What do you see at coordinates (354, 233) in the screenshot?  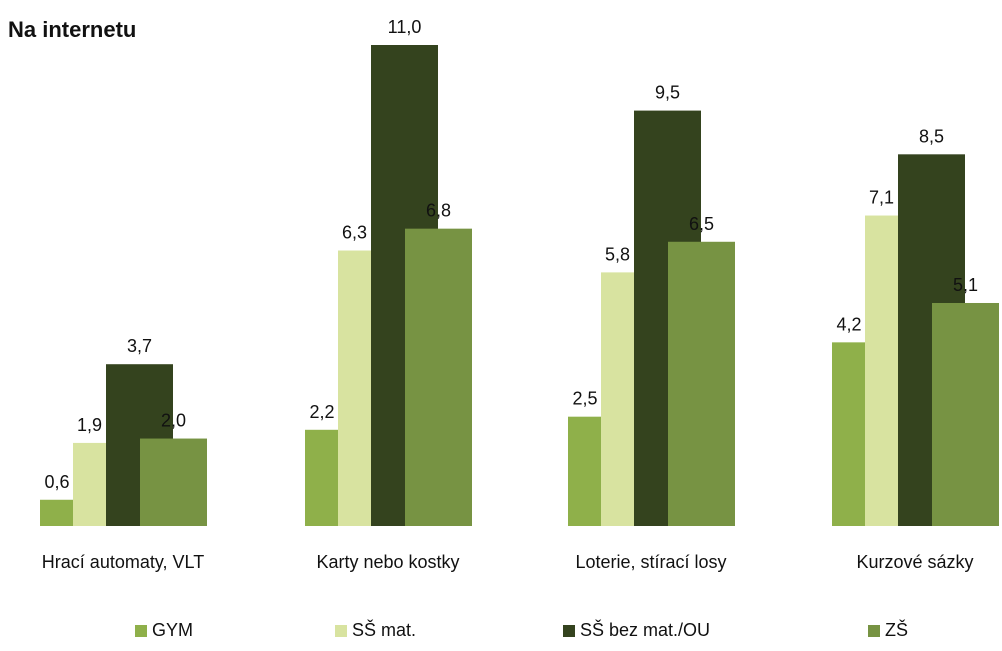 I see `data-label-ss-mat-karty-nebo-kostky: 6,3` at bounding box center [354, 233].